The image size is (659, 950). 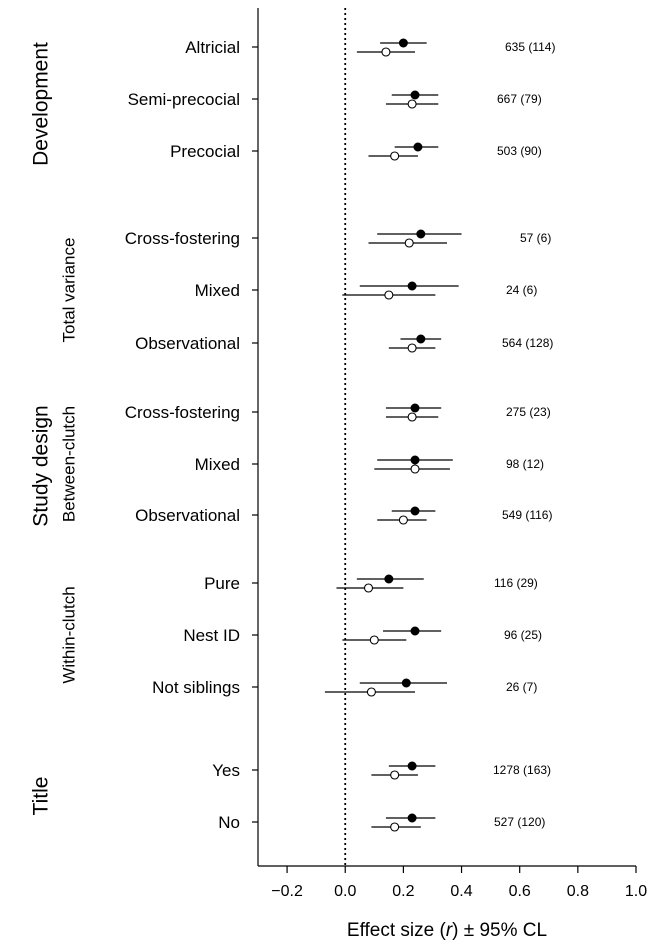 What do you see at coordinates (520, 891) in the screenshot?
I see `x-tick-label: 0.6` at bounding box center [520, 891].